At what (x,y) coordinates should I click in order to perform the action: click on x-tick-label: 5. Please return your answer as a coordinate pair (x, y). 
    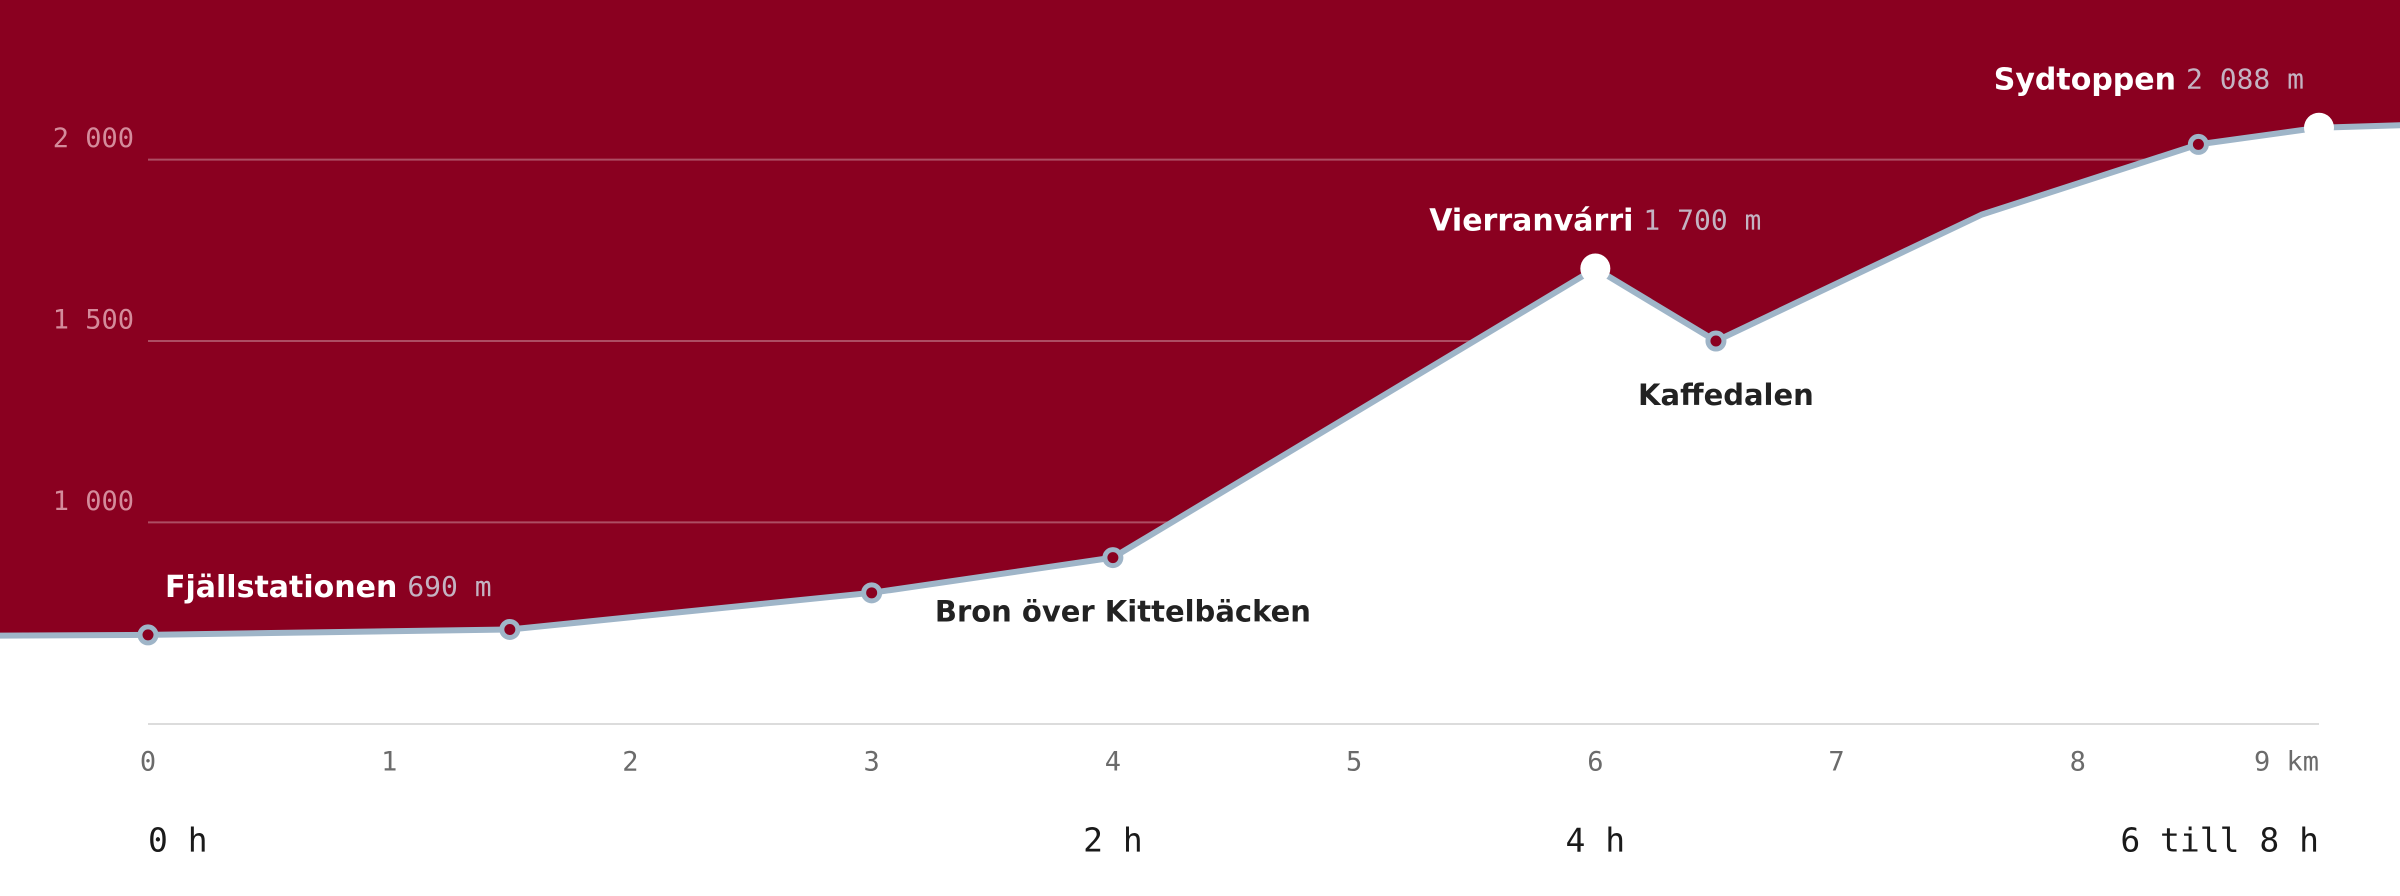
    Looking at the image, I should click on (1354, 762).